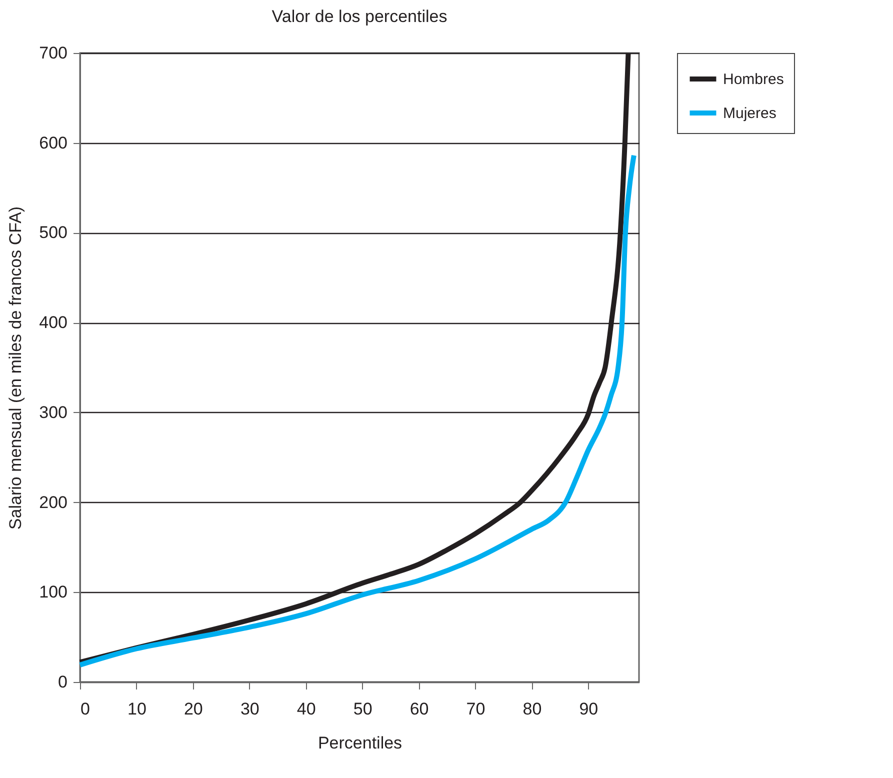 This screenshot has height=778, width=893. What do you see at coordinates (53, 53) in the screenshot?
I see `y-tick-label: 700` at bounding box center [53, 53].